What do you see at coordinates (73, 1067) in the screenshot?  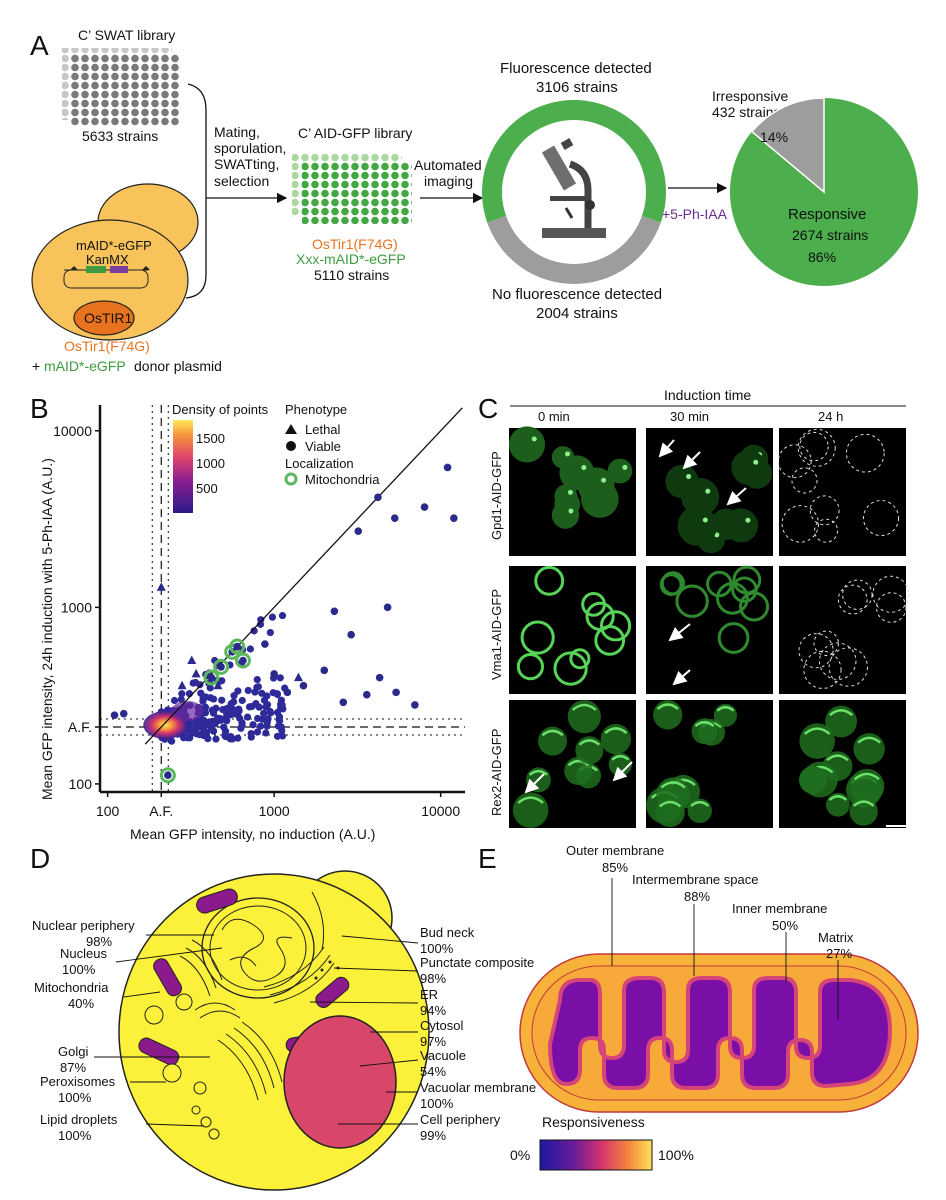 I see `compartment-pct: 87%` at bounding box center [73, 1067].